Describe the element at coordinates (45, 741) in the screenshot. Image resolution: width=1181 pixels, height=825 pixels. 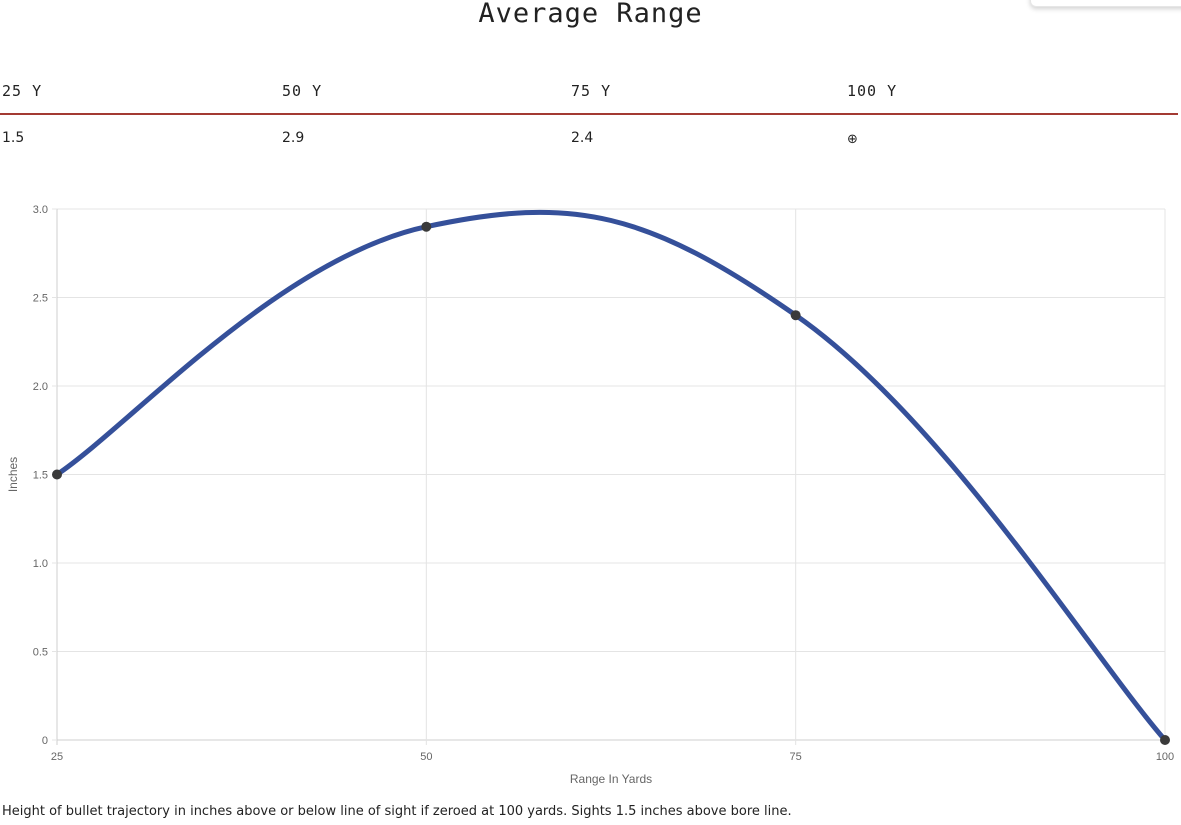
I see `y-tick-label: 0` at that location.